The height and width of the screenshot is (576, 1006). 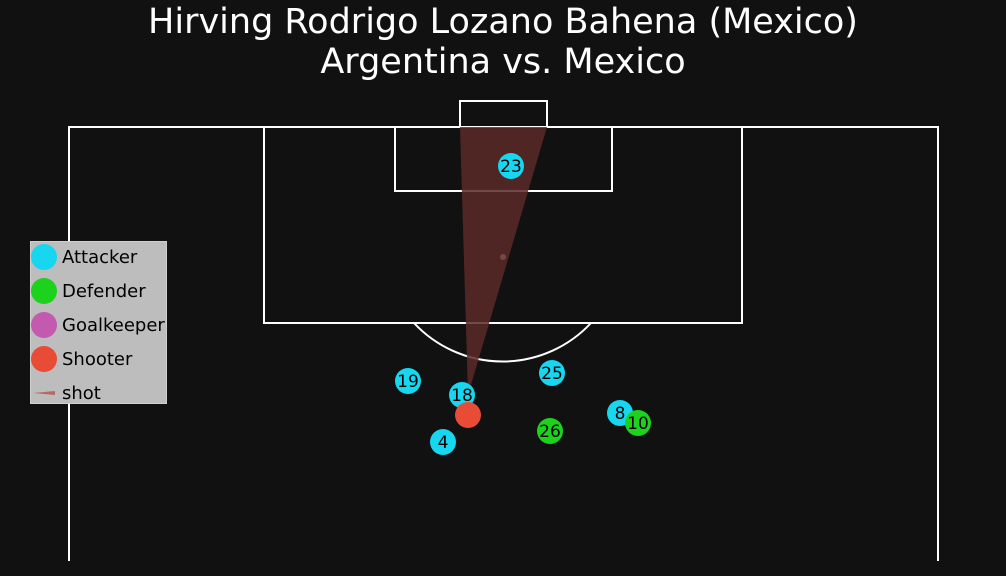 What do you see at coordinates (44, 325) in the screenshot?
I see `goalkeeper-swatch` at bounding box center [44, 325].